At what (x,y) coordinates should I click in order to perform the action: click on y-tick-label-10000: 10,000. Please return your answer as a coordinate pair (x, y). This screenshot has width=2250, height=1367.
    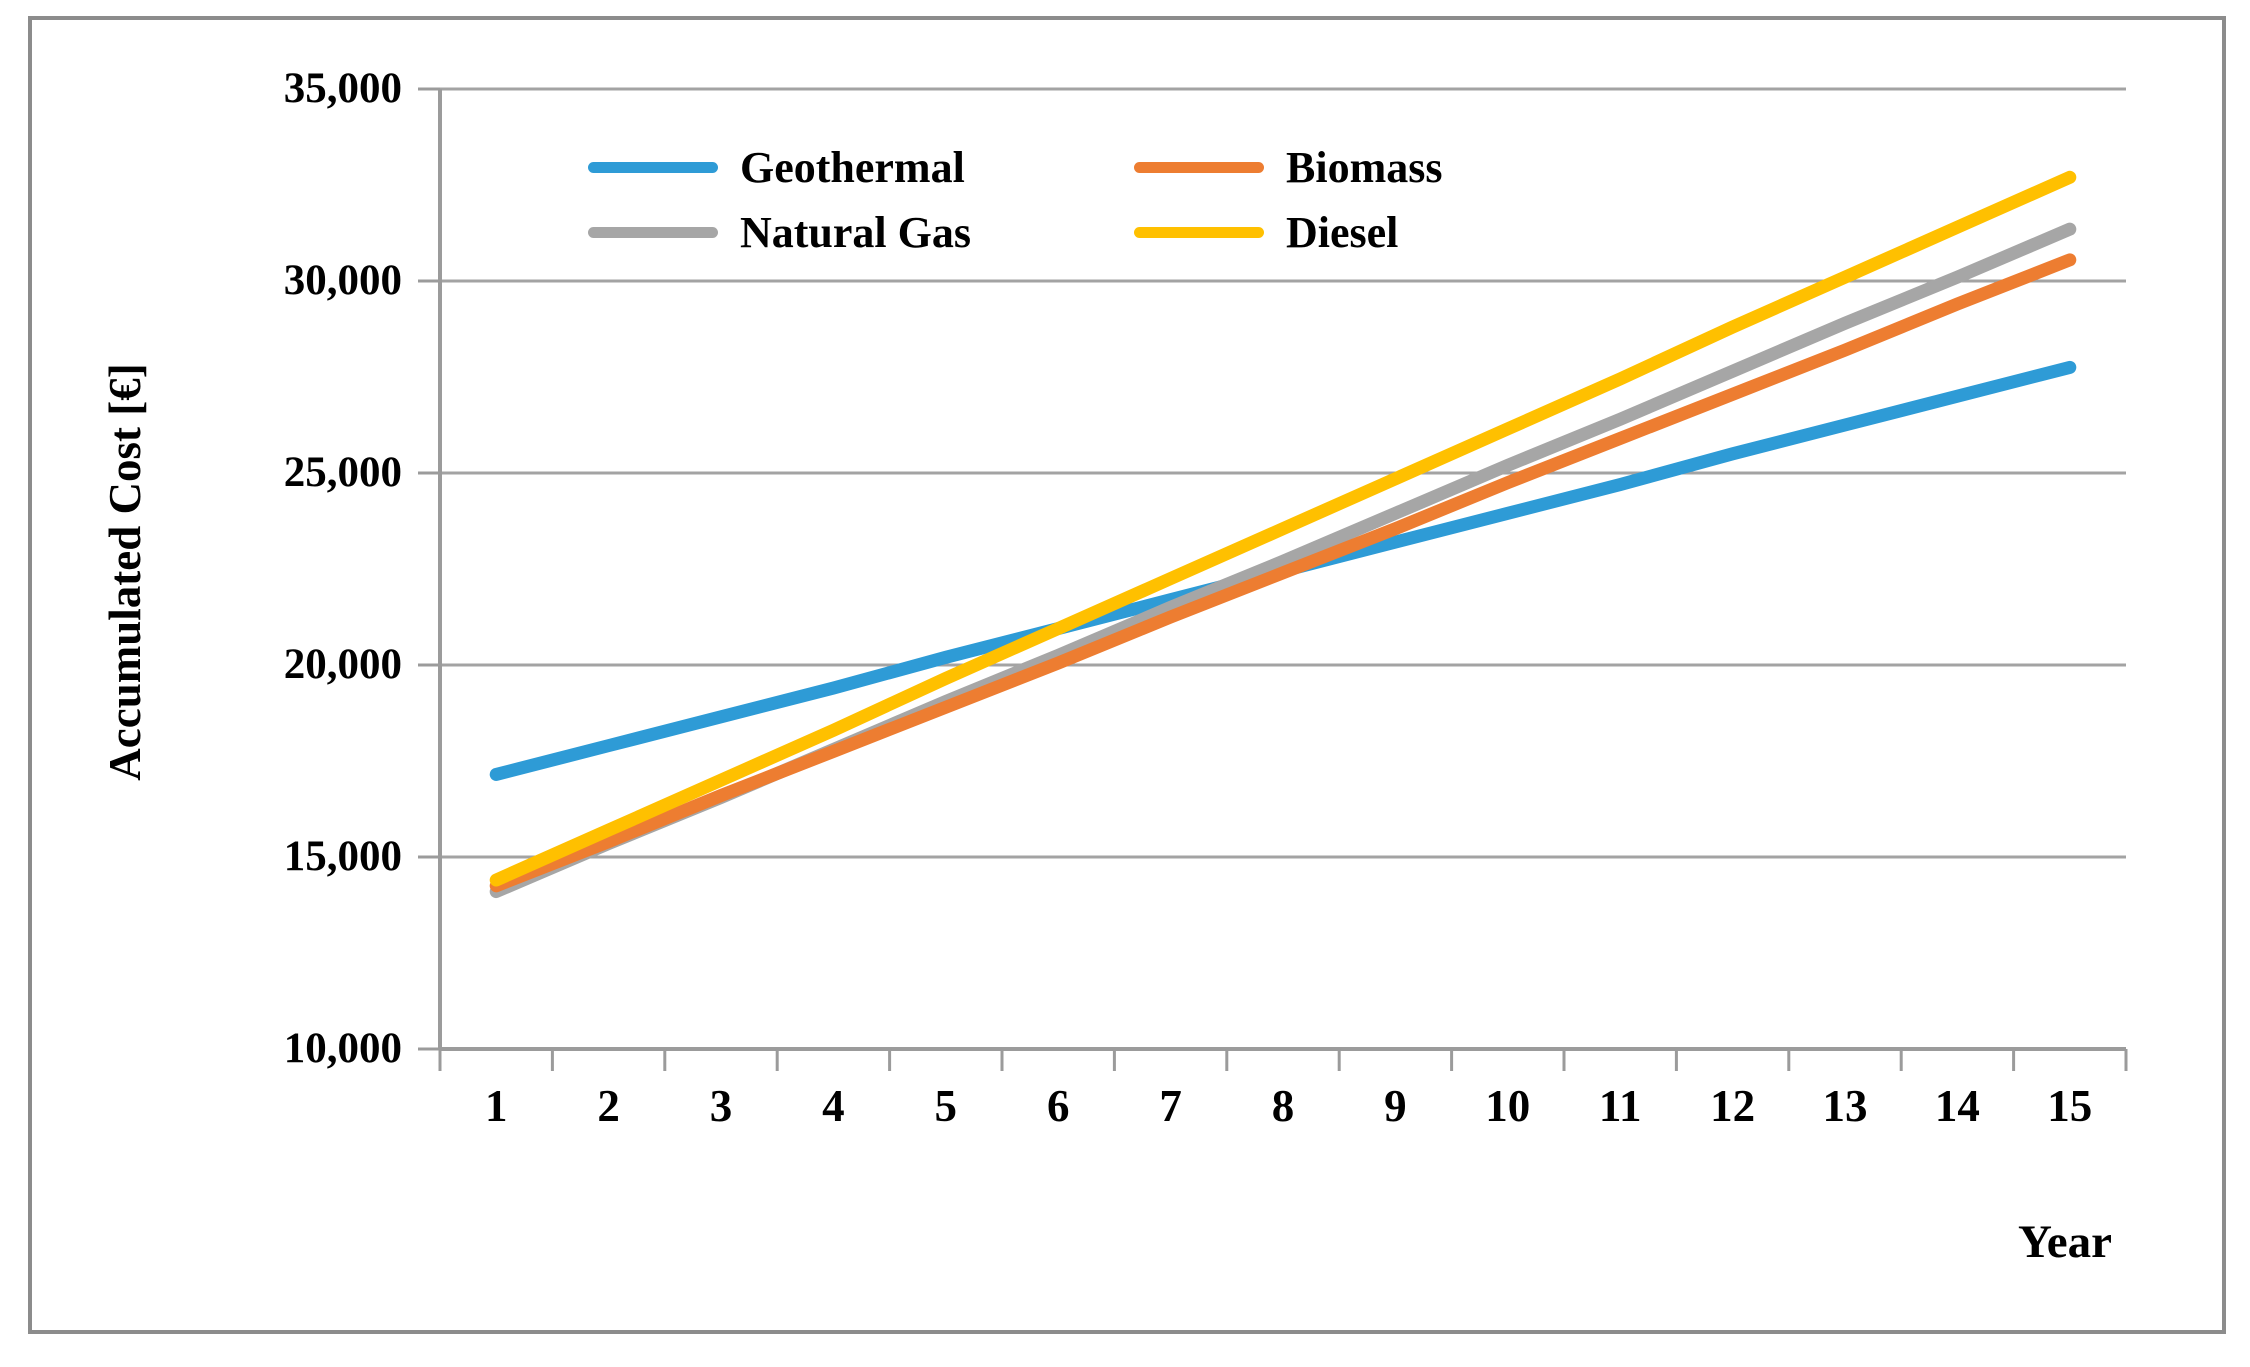
    Looking at the image, I should click on (342, 1048).